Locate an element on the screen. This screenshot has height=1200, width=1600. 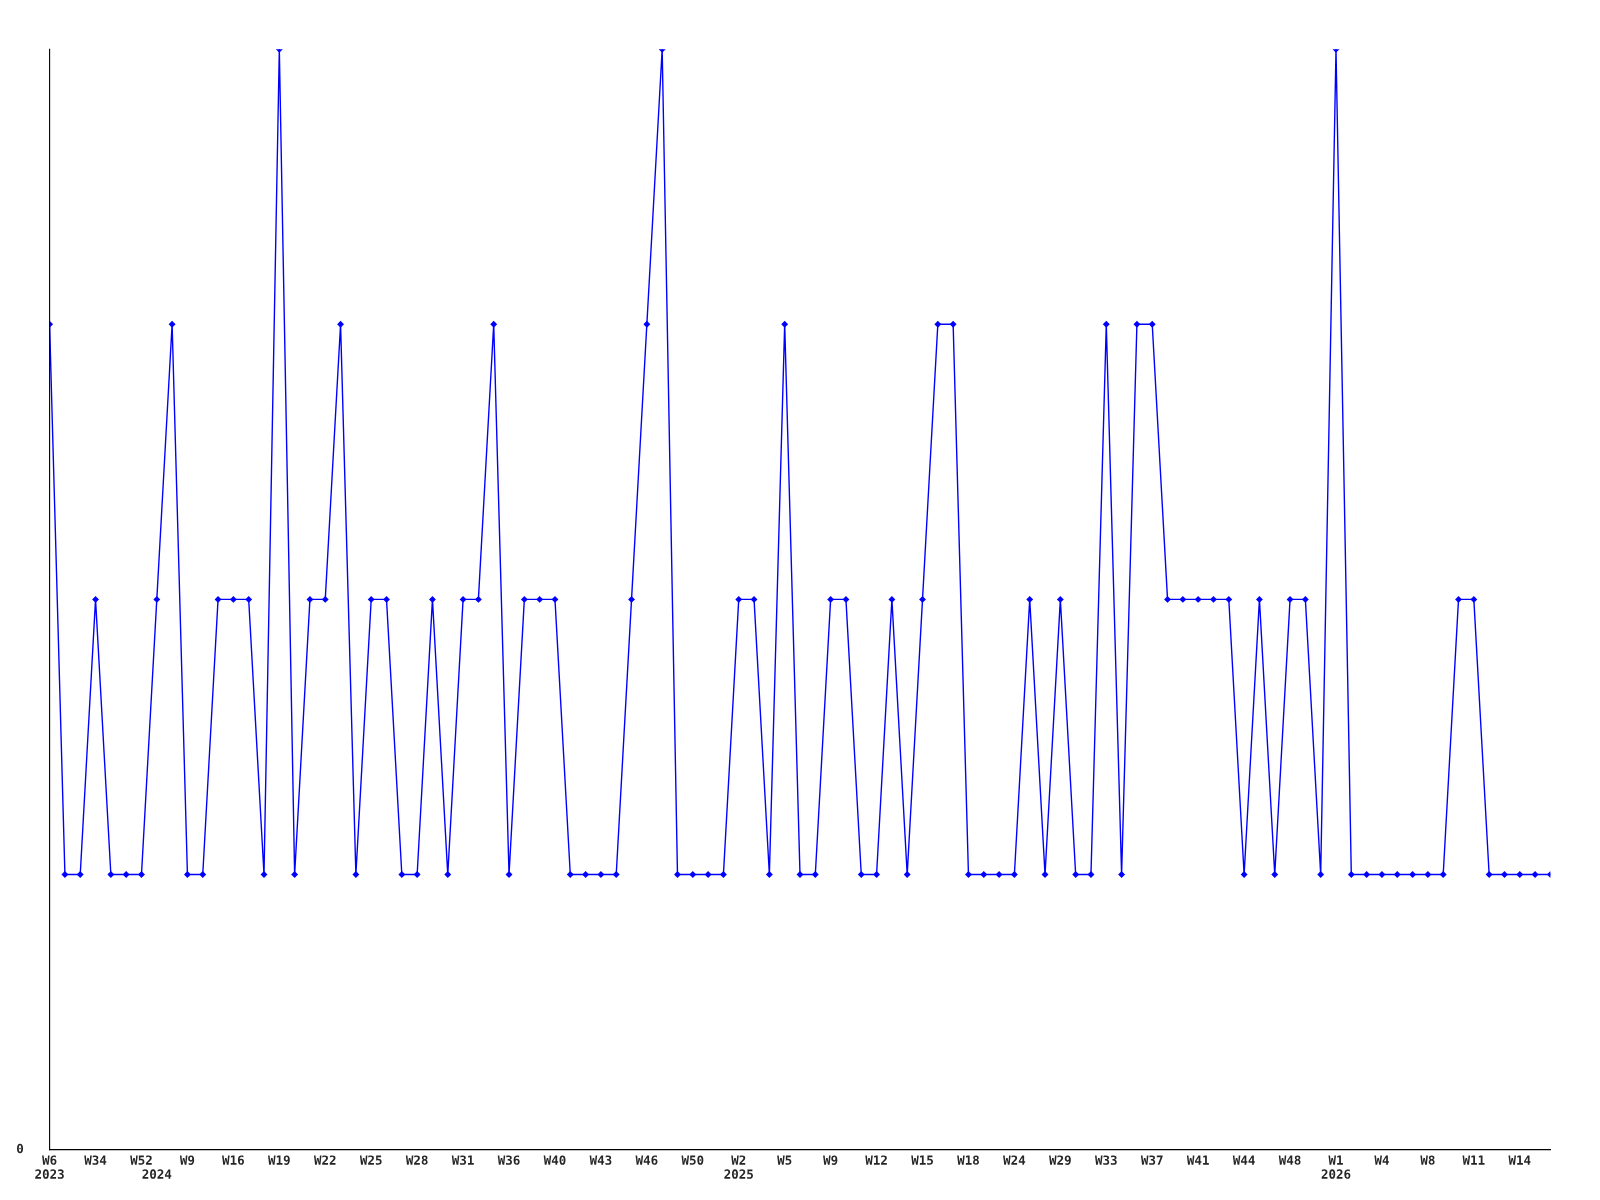
x-tick-label: W31 is located at coordinates (462, 1160).